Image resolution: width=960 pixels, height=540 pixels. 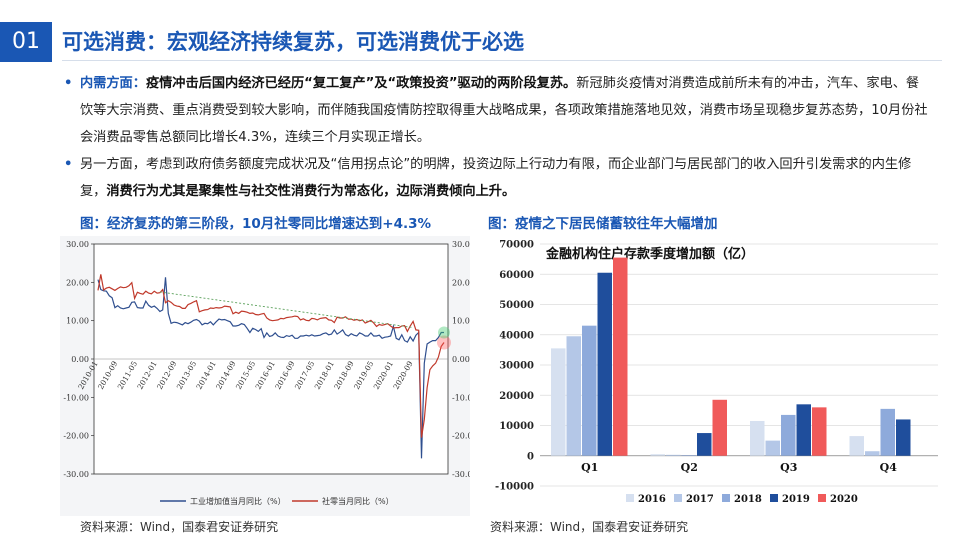 I want to click on bar-Q4-2016, so click(x=856, y=446).